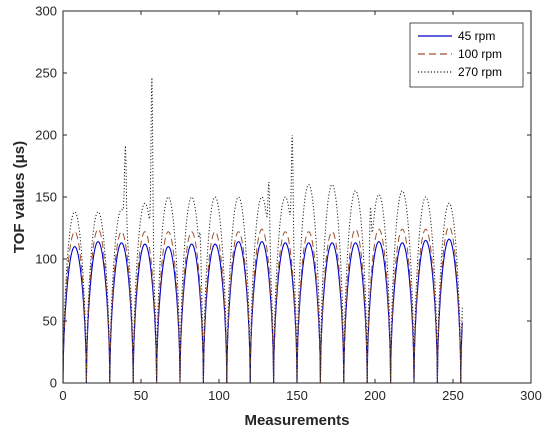 This screenshot has height=435, width=550. Describe the element at coordinates (53, 383) in the screenshot. I see `y-tick-label: 0` at that location.